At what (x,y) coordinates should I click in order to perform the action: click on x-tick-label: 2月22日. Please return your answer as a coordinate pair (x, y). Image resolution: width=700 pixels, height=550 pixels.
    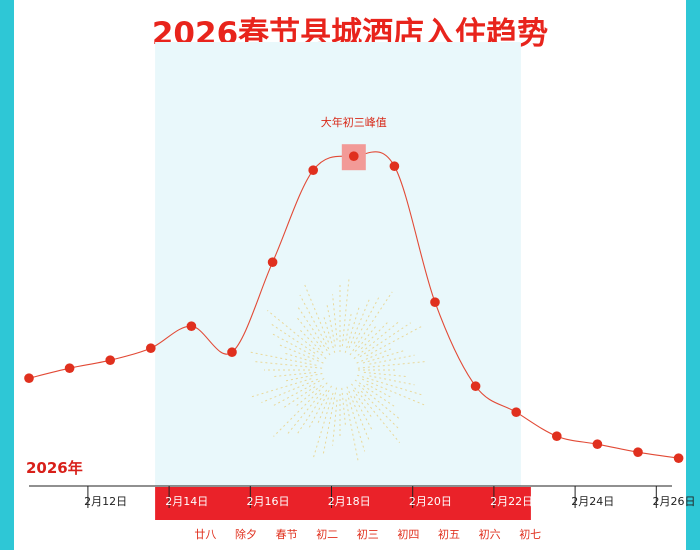
    Looking at the image, I should click on (511, 501).